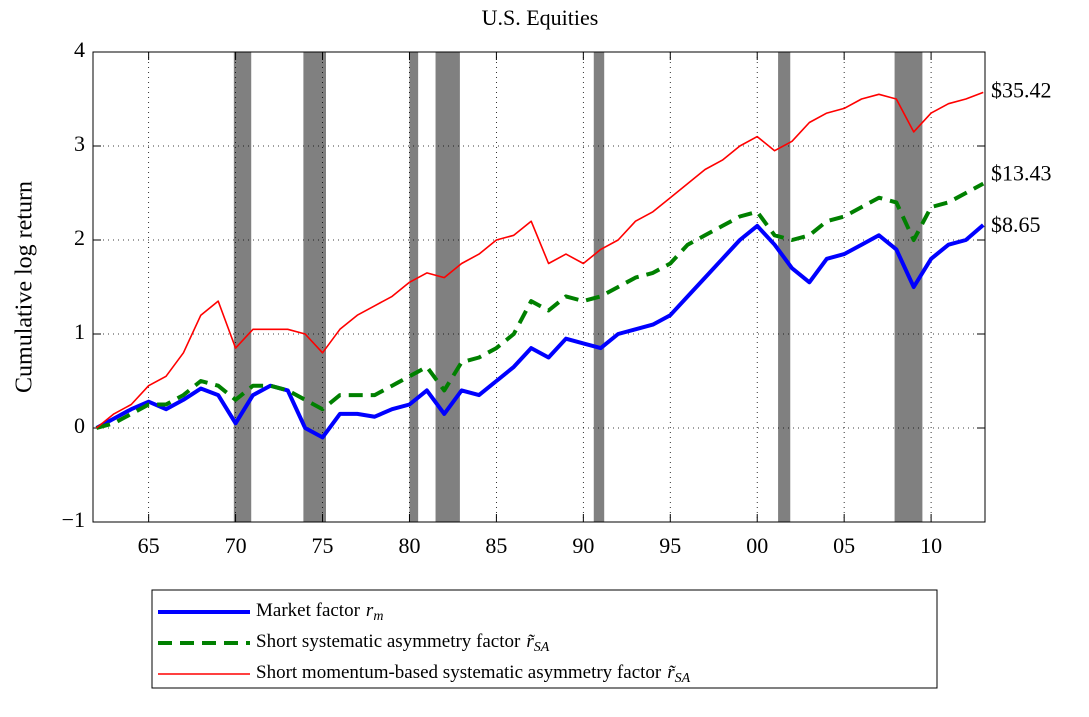  Describe the element at coordinates (670, 545) in the screenshot. I see `x-tick-label: 95` at that location.